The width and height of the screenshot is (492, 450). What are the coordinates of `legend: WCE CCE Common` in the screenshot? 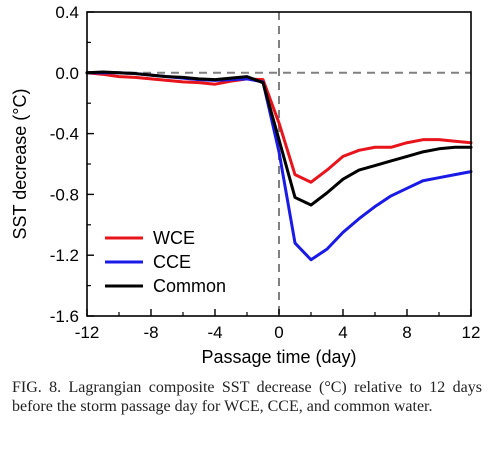 It's located at (165, 262).